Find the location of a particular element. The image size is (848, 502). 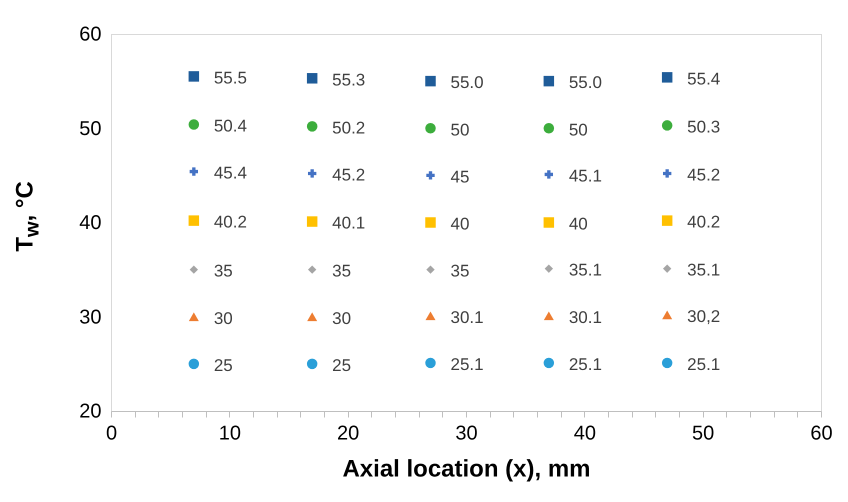

x-tick-label: 50 is located at coordinates (703, 433).